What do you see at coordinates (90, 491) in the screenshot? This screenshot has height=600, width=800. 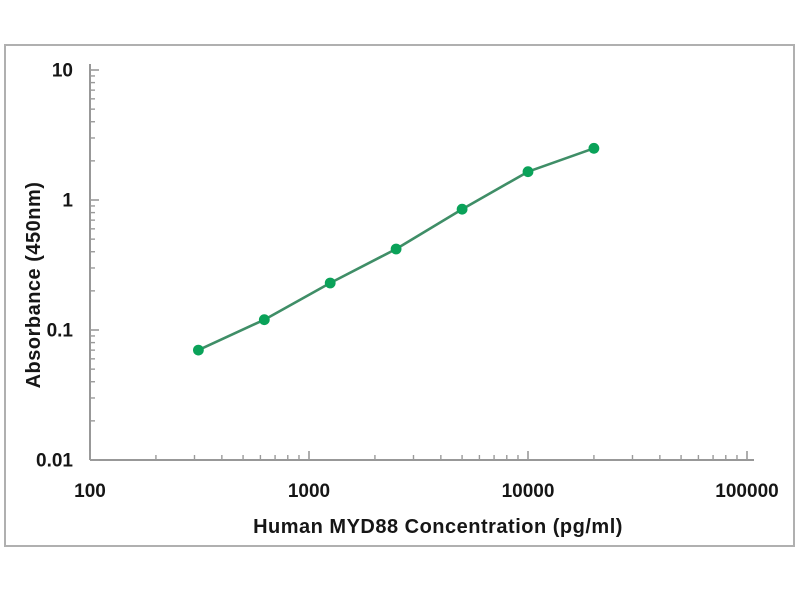 I see `x-tick-label: 100` at bounding box center [90, 491].